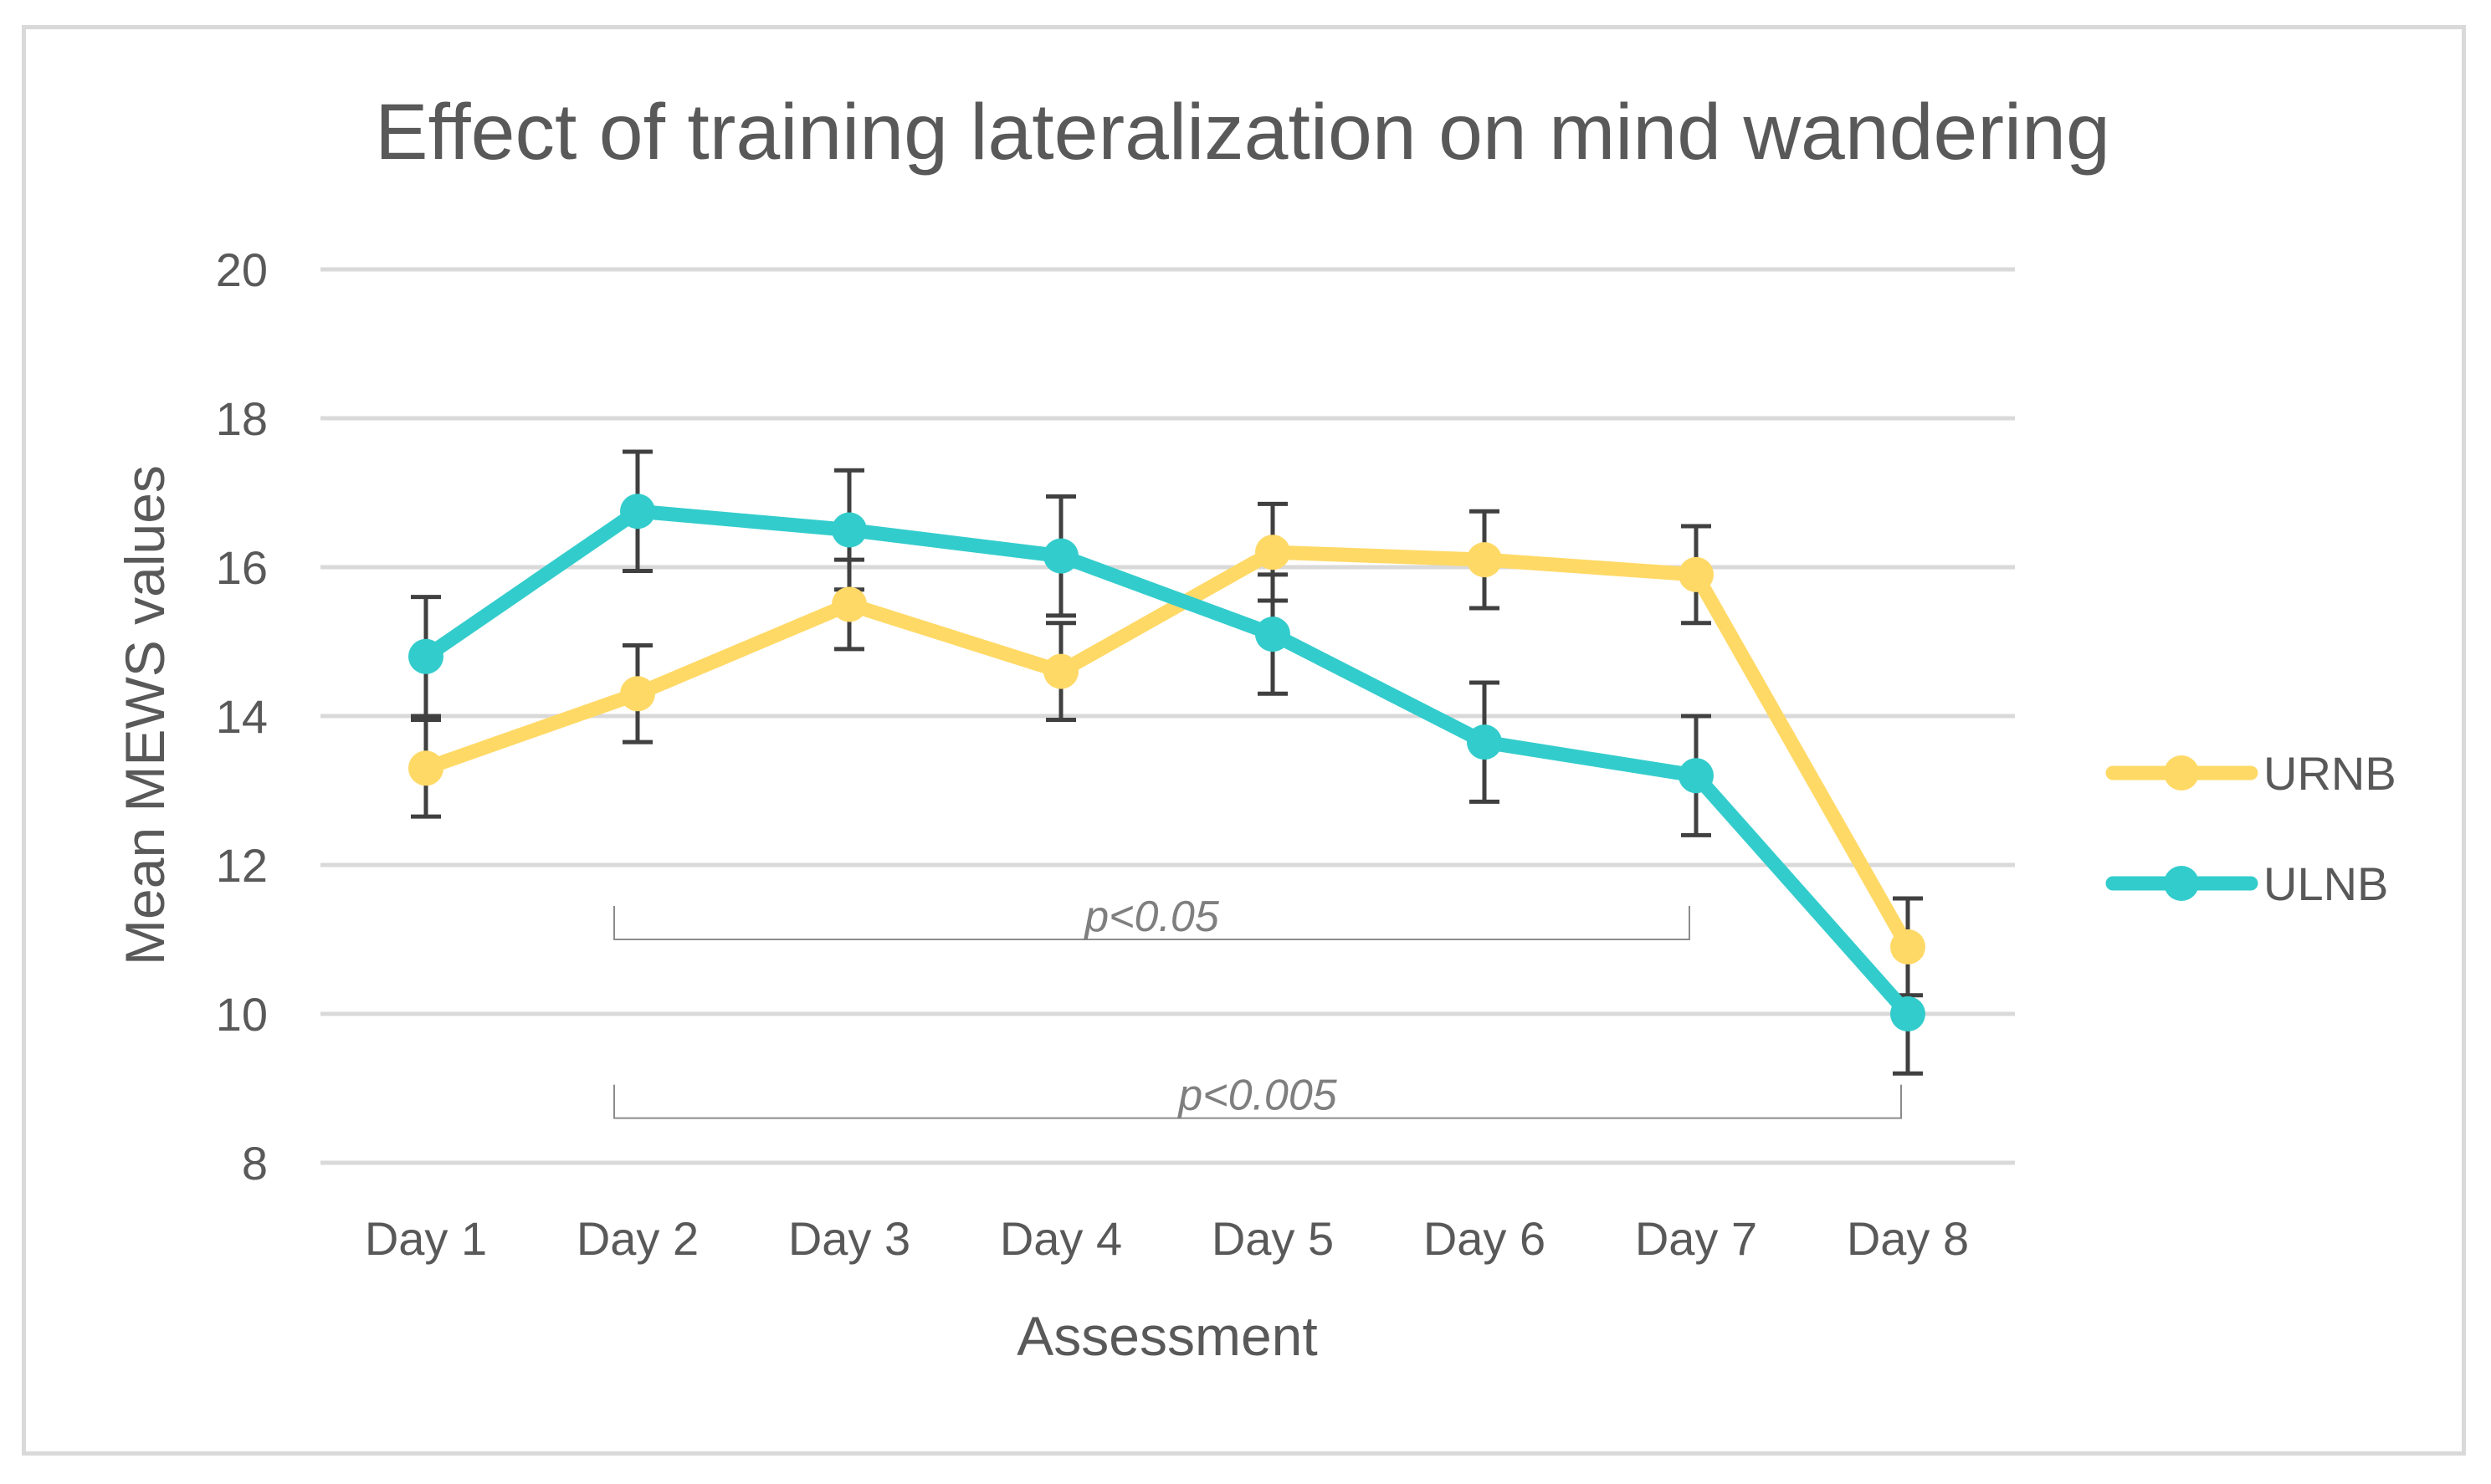  I want to click on y-axis-title: Mean MEWS values, so click(145, 715).